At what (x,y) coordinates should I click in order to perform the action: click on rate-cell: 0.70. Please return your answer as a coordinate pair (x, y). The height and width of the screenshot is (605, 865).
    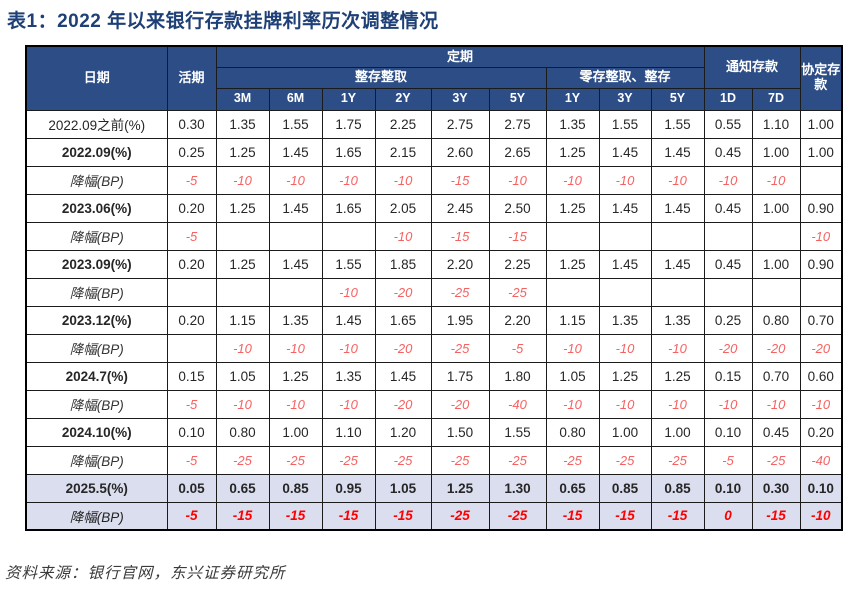
    Looking at the image, I should click on (776, 376).